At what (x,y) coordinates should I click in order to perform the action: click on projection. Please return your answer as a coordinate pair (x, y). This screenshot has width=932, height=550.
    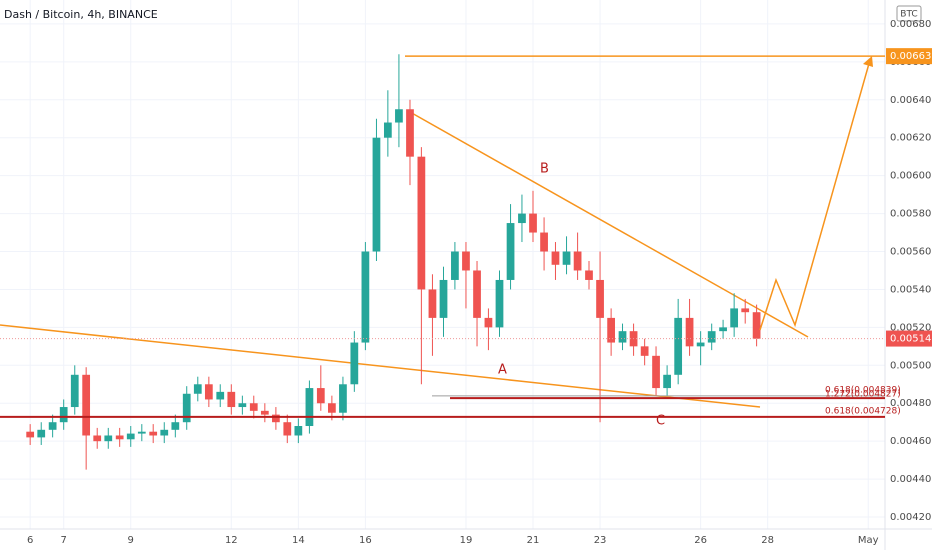
    Looking at the image, I should click on (815, 195).